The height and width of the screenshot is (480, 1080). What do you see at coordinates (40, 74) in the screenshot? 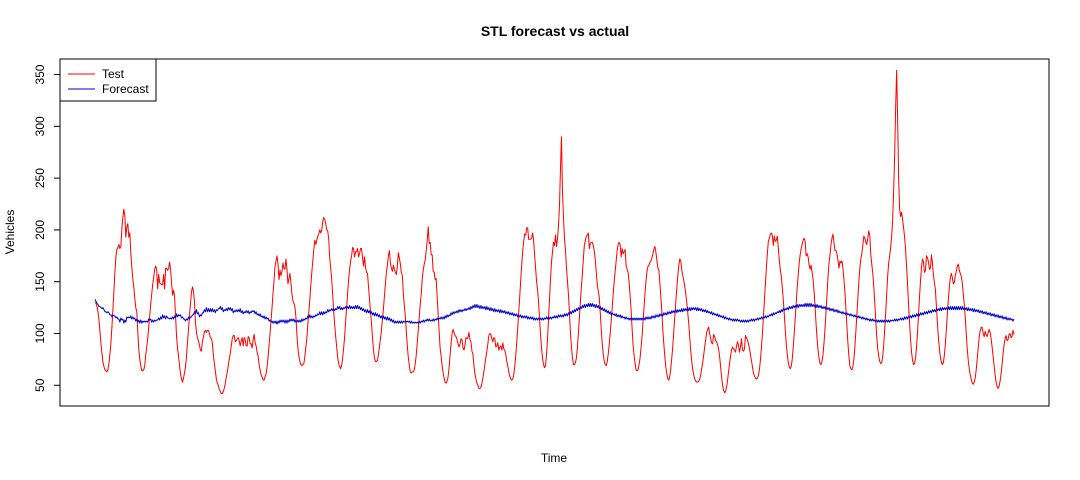
I see `y-tick-label: 350` at bounding box center [40, 74].